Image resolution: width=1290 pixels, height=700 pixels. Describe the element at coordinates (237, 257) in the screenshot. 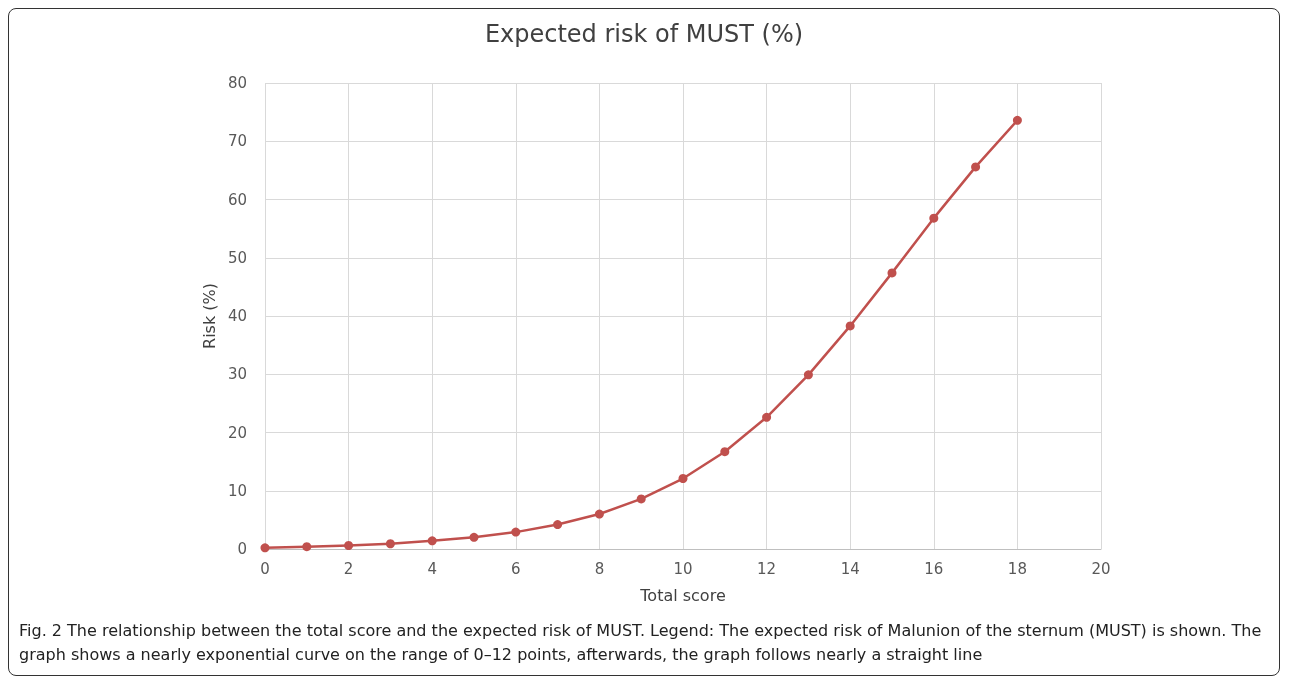

I see `y-tick-label: 50` at that location.